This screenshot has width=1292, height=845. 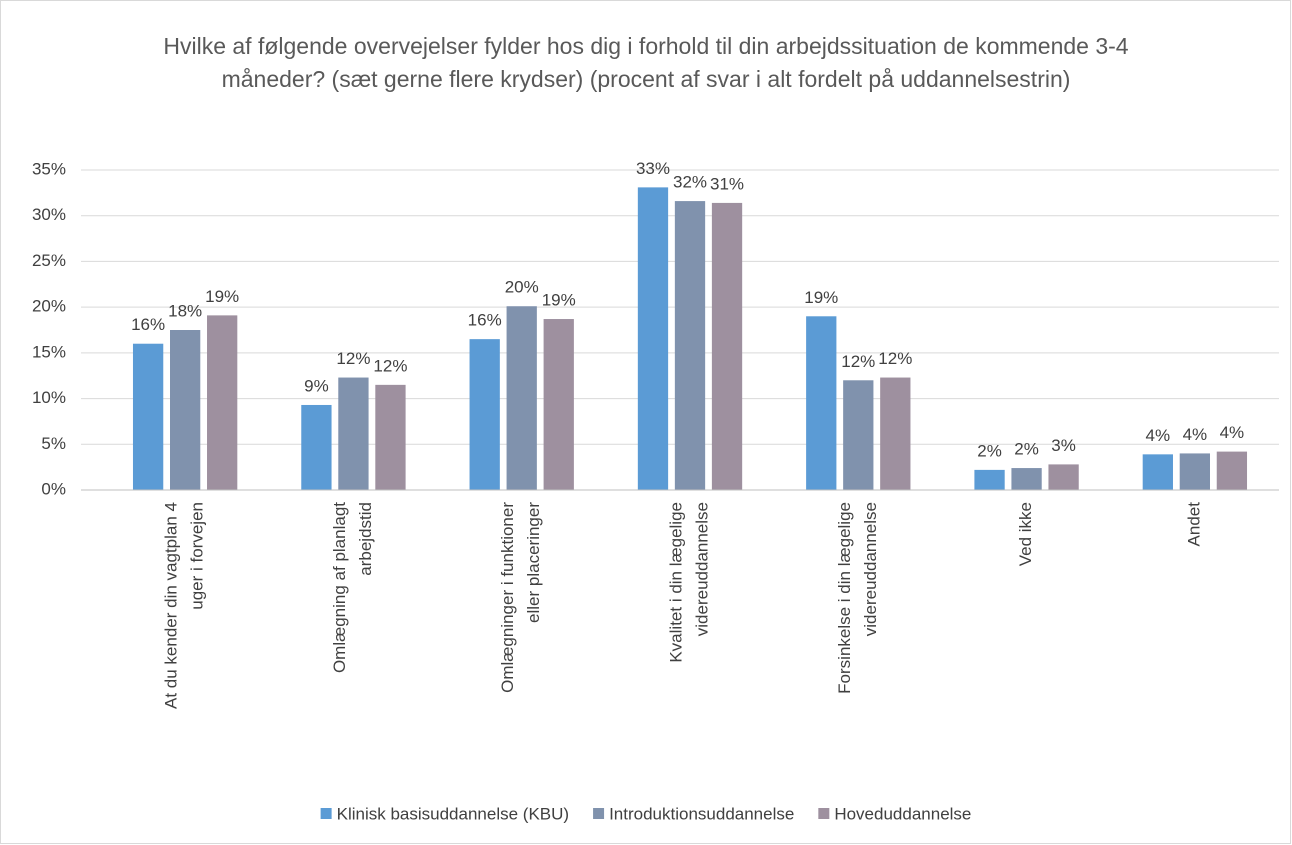 I want to click on data-label: 3%, so click(x=1063, y=445).